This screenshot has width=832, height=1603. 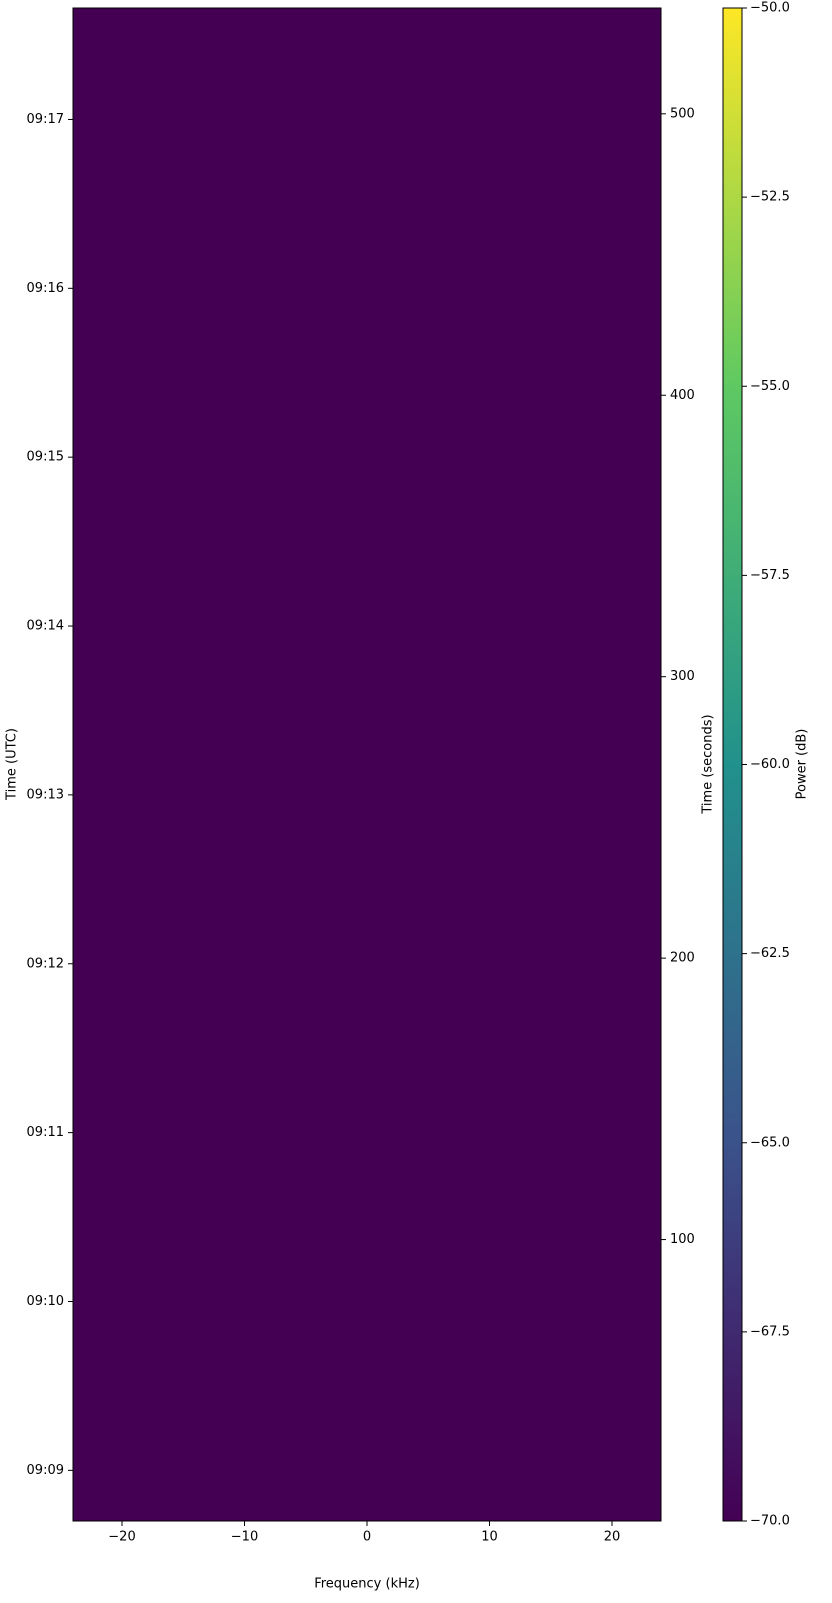 I want to click on x-tick-label: −10, so click(x=244, y=1537).